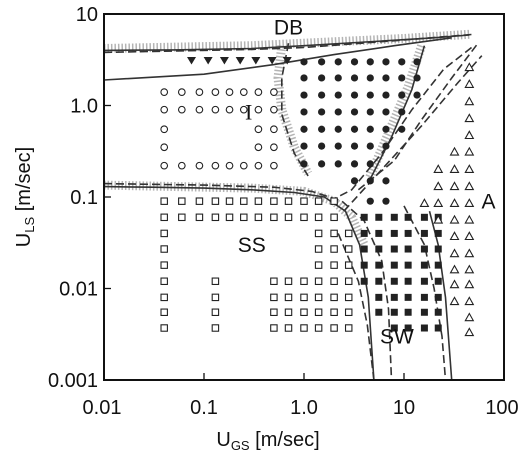 This screenshot has height=463, width=524. I want to click on y-axis-label-main: U, so click(24, 240).